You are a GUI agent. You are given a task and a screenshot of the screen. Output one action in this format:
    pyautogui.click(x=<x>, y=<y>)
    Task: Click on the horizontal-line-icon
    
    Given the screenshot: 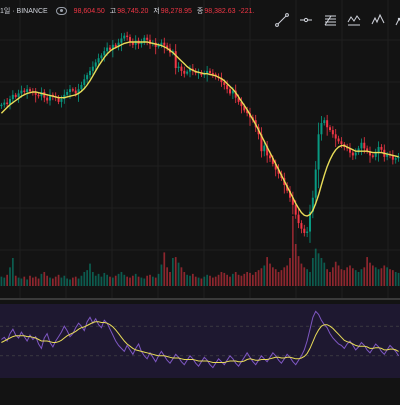 What is the action you would take?
    pyautogui.click(x=306, y=20)
    